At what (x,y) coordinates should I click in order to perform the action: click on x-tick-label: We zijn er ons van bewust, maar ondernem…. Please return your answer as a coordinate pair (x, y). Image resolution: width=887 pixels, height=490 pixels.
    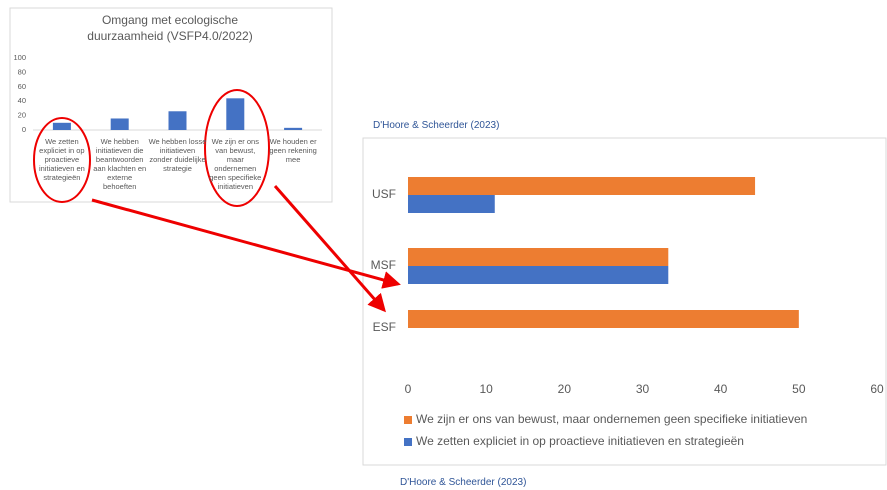
    Looking at the image, I should click on (235, 164).